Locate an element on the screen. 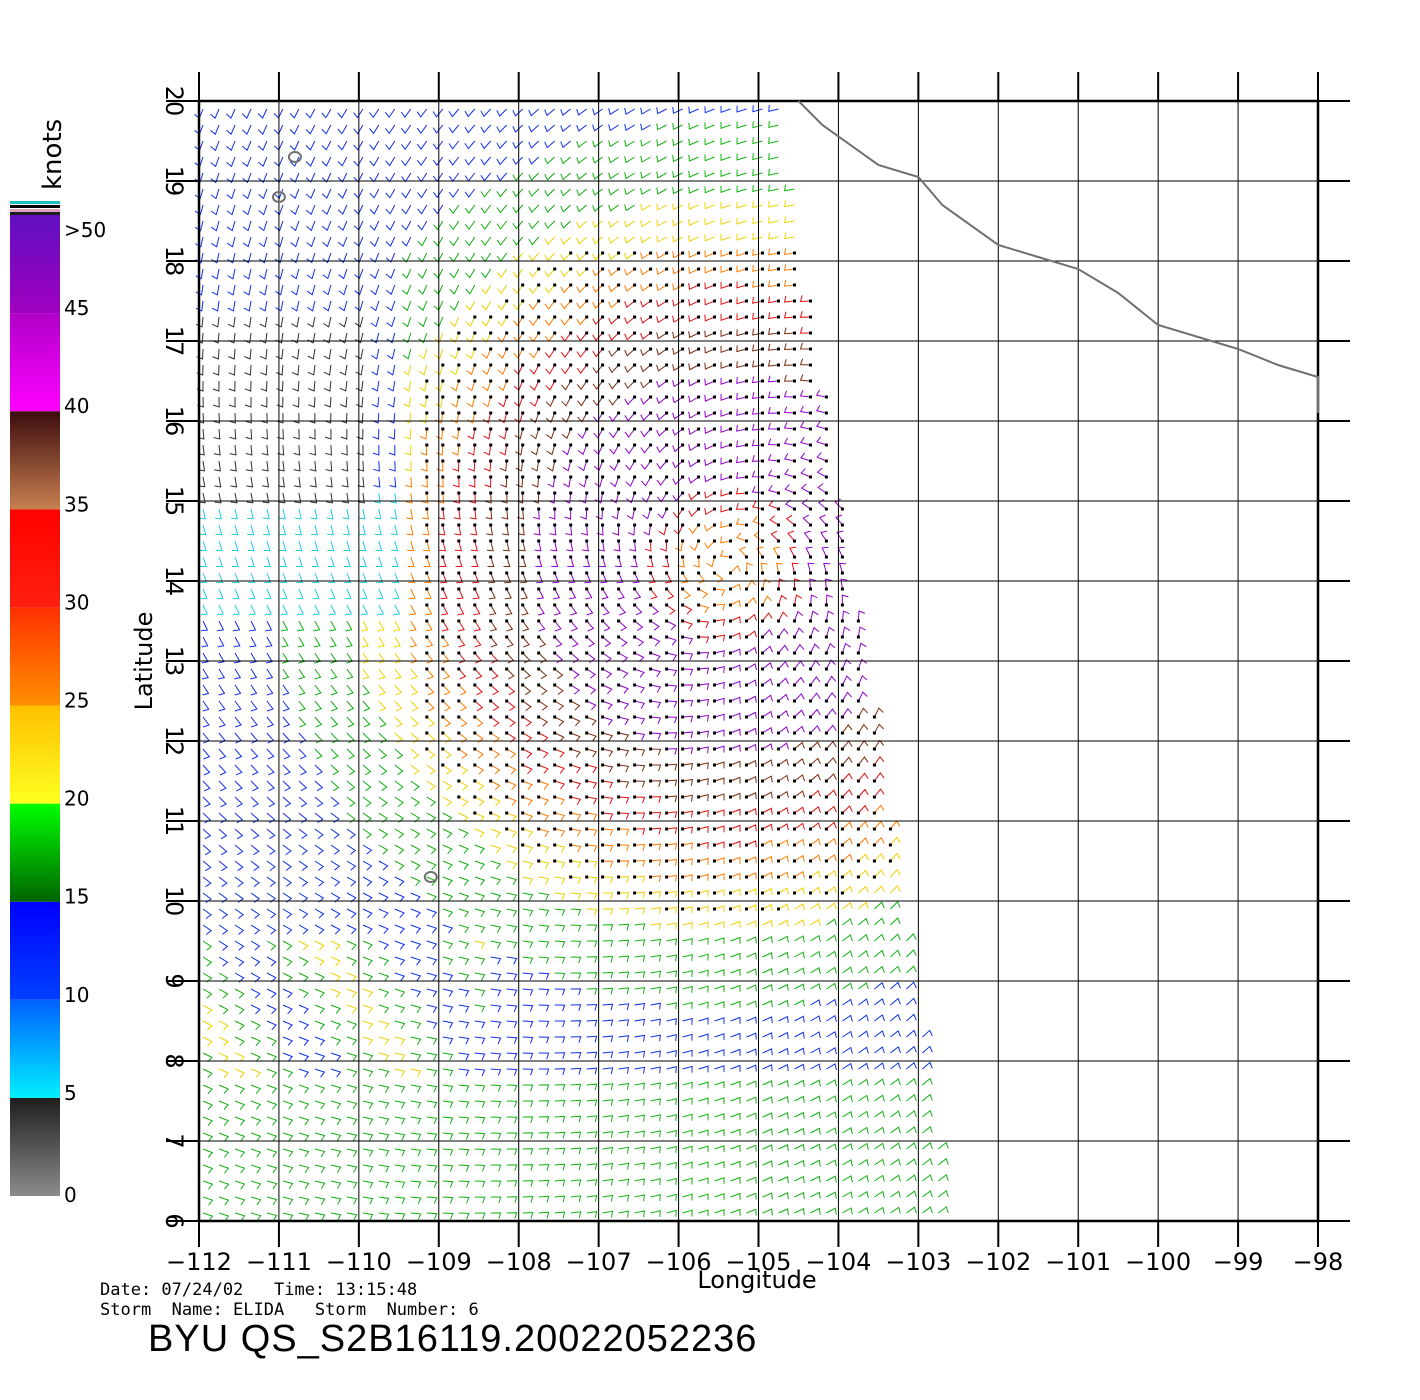  colorbar-band is located at coordinates (35, 1048).